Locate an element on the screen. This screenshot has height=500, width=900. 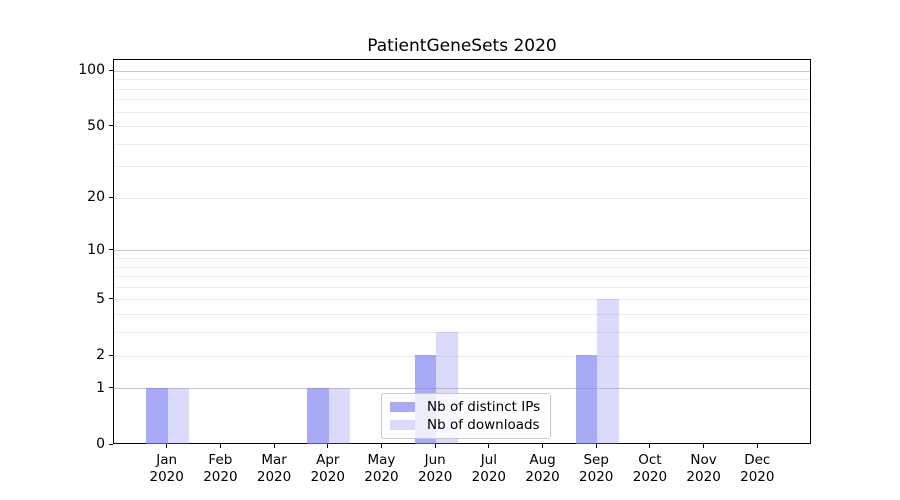
bar-downloads-jan is located at coordinates (178, 415).